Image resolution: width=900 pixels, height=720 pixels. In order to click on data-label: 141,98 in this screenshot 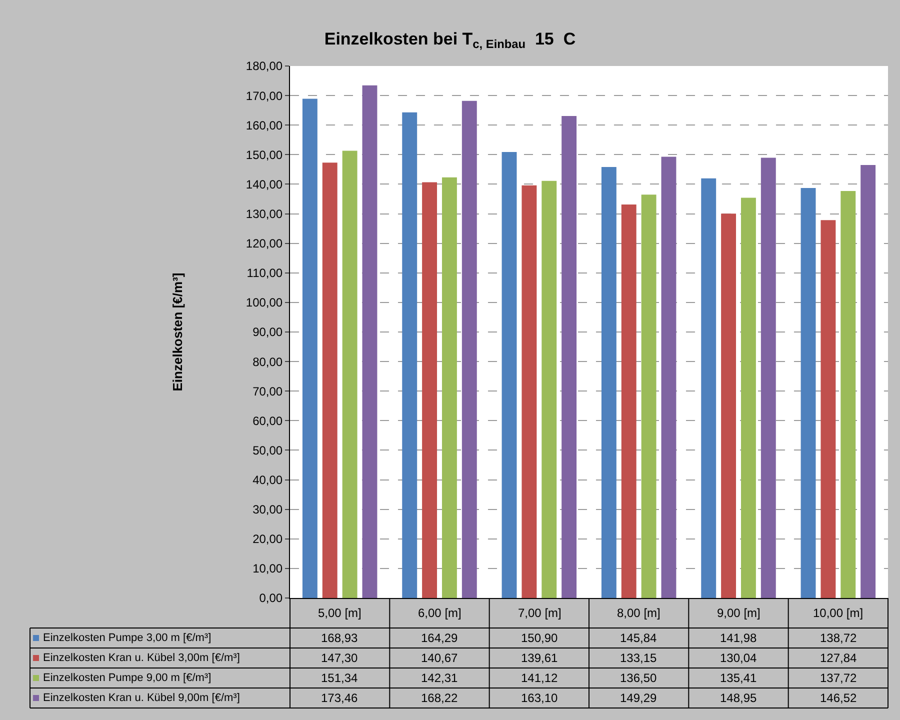, I will do `click(739, 638)`.